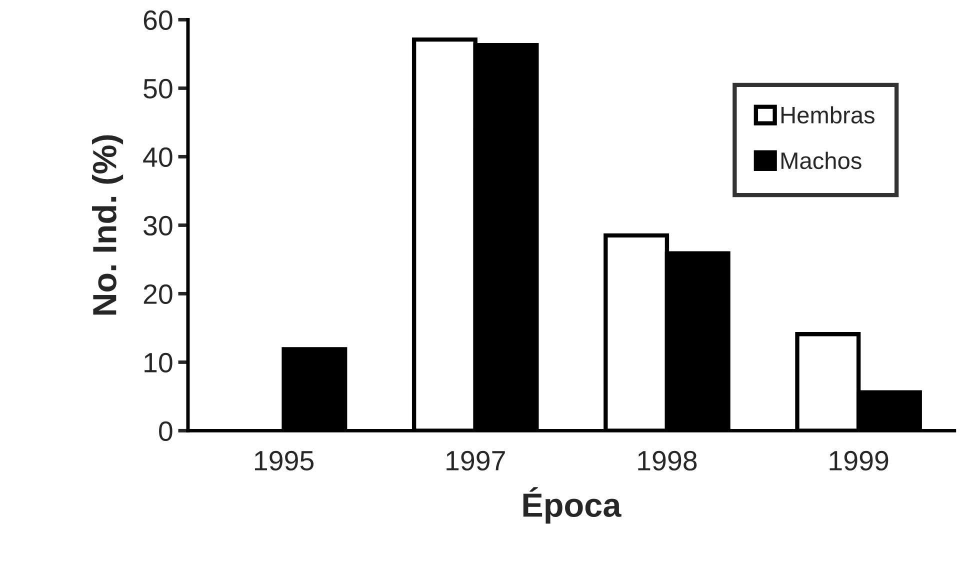 This screenshot has width=964, height=563. What do you see at coordinates (859, 460) in the screenshot?
I see `x-tick-label: 1999` at bounding box center [859, 460].